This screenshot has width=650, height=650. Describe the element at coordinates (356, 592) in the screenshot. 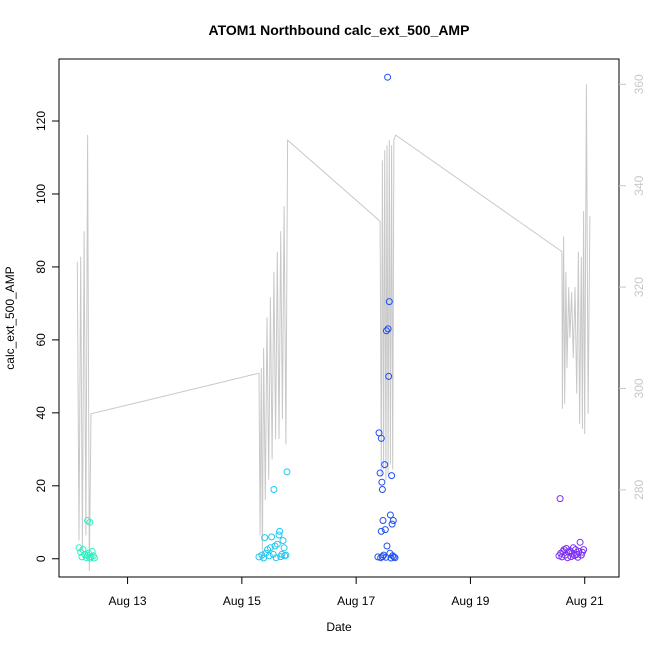

I see `x-axis: Aug 13 Aug 15 Aug 17 Aug 19 Aug 21` at that location.